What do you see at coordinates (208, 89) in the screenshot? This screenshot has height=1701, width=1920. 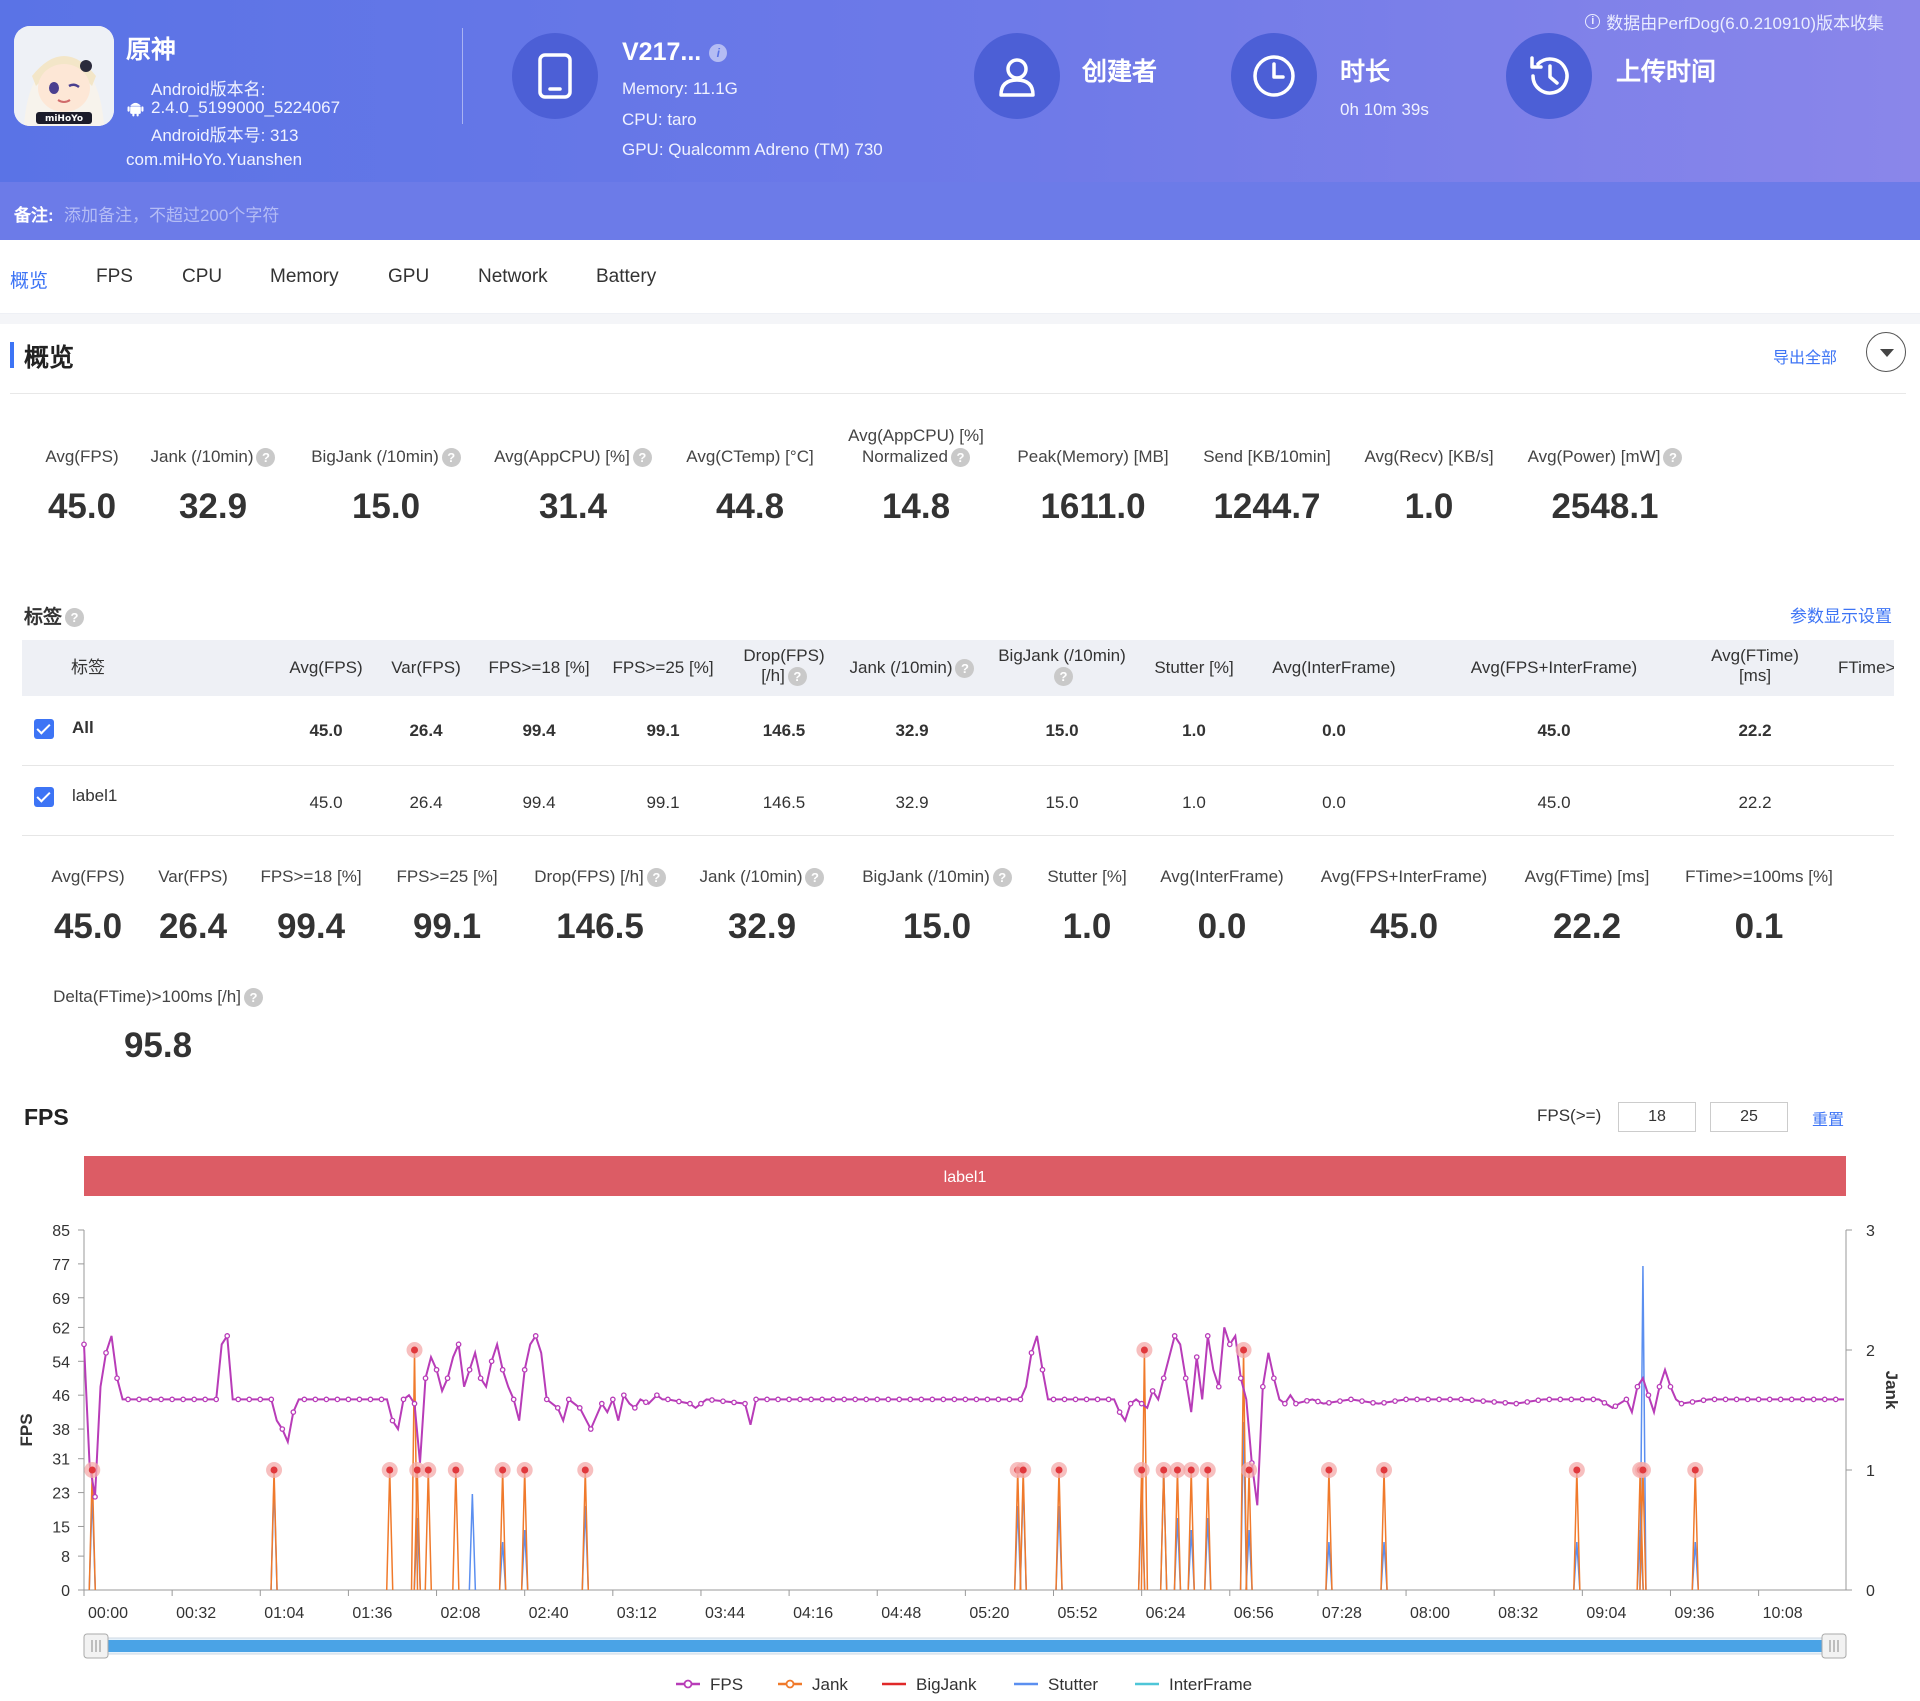 I see `version-name-label: Android版本名:` at bounding box center [208, 89].